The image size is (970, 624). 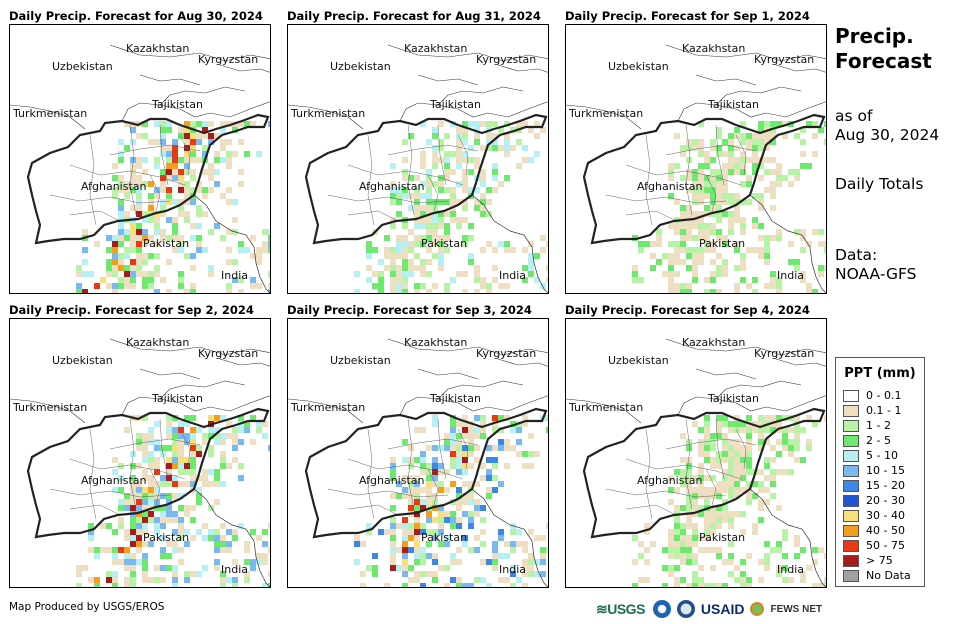 What do you see at coordinates (879, 184) in the screenshot?
I see `daily-totals-label: Daily Totals` at bounding box center [879, 184].